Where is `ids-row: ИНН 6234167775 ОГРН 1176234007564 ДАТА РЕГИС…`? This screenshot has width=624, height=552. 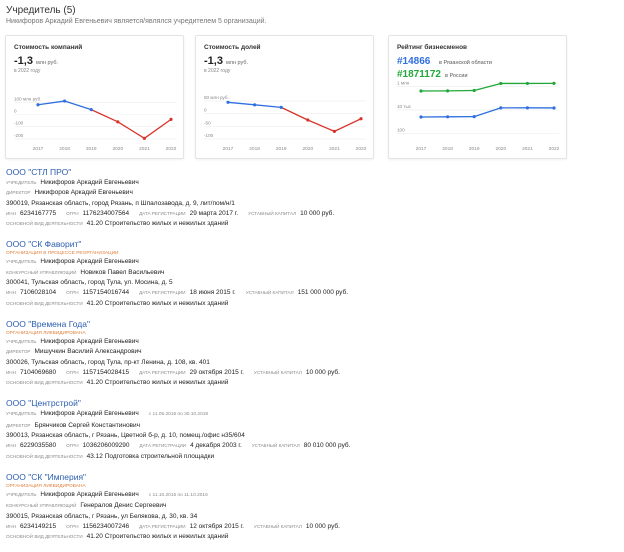 ids-row: ИНН 6234167775 ОГРН 1176234007564 ДАТА РЕГИС… is located at coordinates (306, 214).